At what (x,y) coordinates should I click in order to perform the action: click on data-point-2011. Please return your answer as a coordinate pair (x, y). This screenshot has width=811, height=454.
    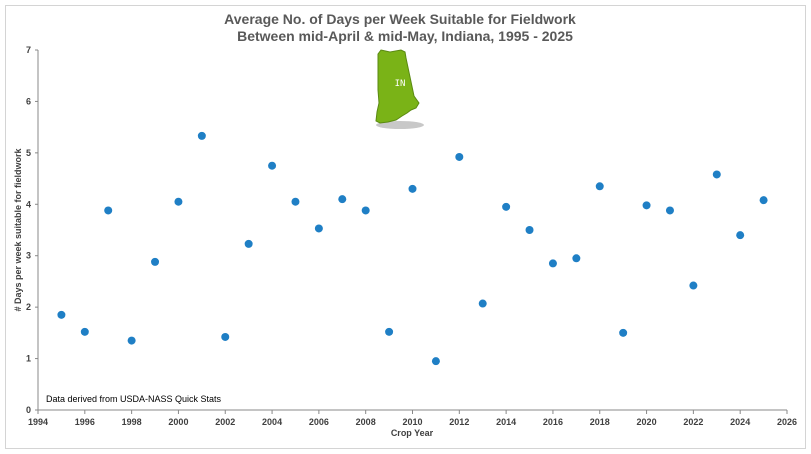
    Looking at the image, I should click on (435, 361).